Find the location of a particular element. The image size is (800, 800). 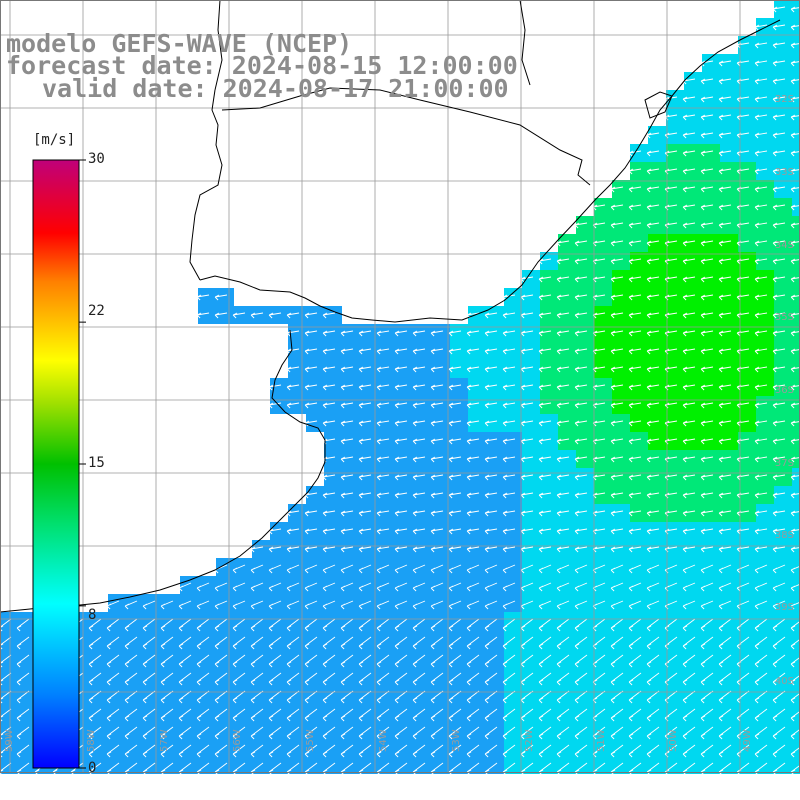

colorbar-tick-label: 15 is located at coordinates (96, 463).